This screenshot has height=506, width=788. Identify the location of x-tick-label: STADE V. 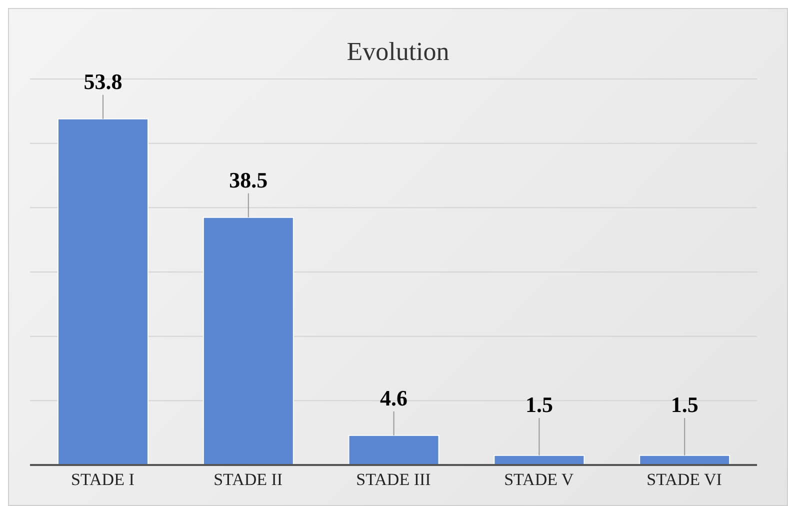
(539, 480).